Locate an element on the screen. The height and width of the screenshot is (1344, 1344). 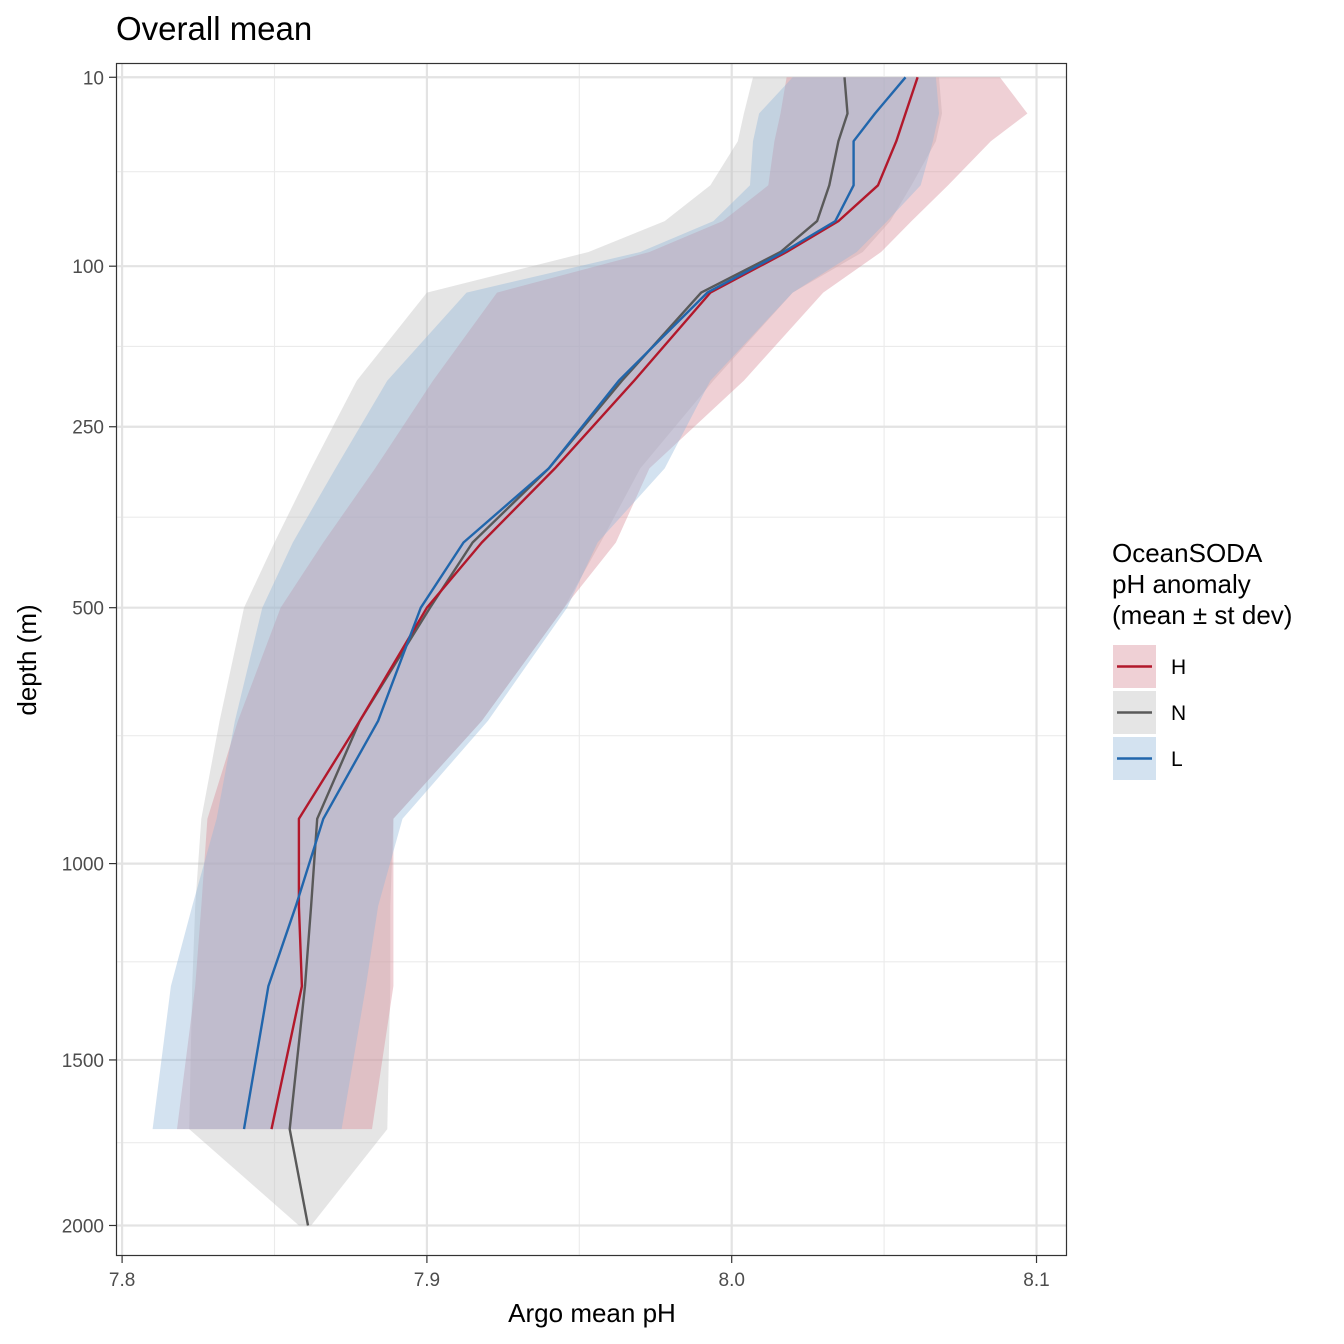
x-axis-title: Argo mean pH is located at coordinates (592, 1313).